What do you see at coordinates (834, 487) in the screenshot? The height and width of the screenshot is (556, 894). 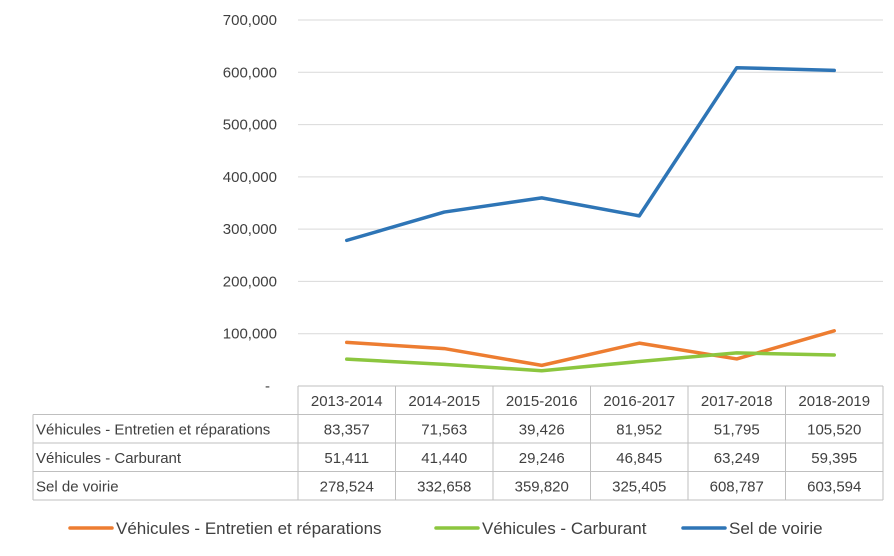 I see `data-label: 603,594` at bounding box center [834, 487].